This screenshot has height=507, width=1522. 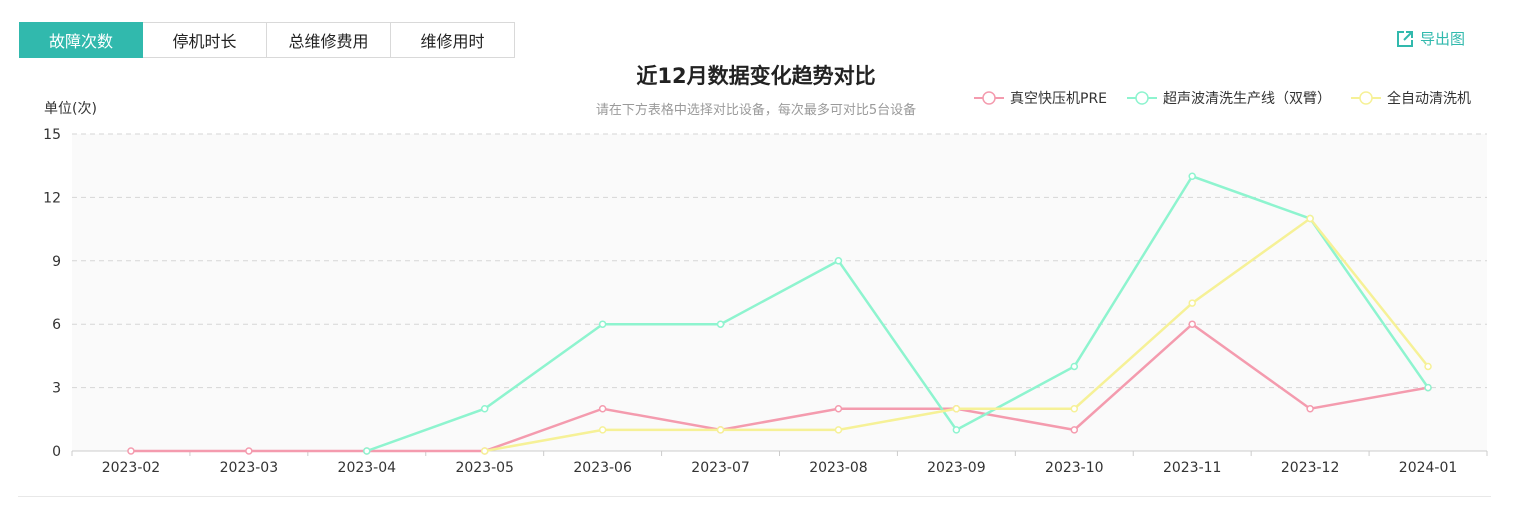 I want to click on x-tick-label: 2023-10, so click(x=1074, y=468).